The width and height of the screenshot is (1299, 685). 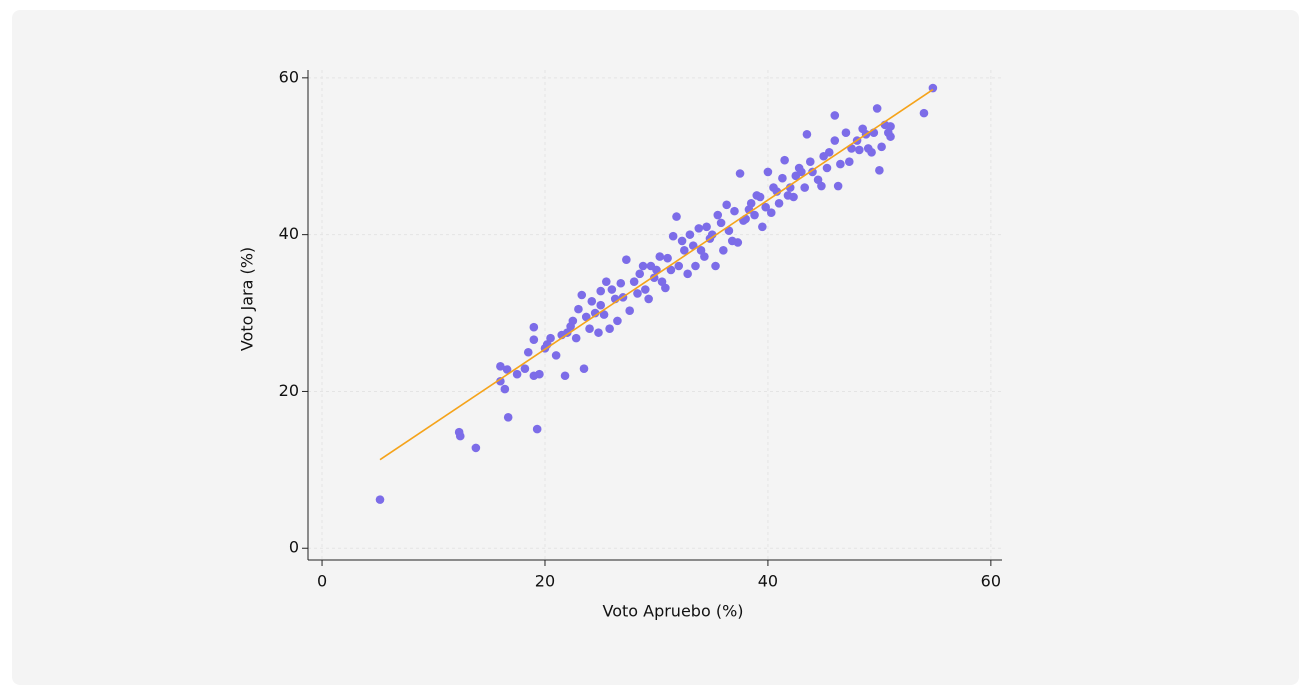 I want to click on x-tick-label: 40, so click(x=768, y=581).